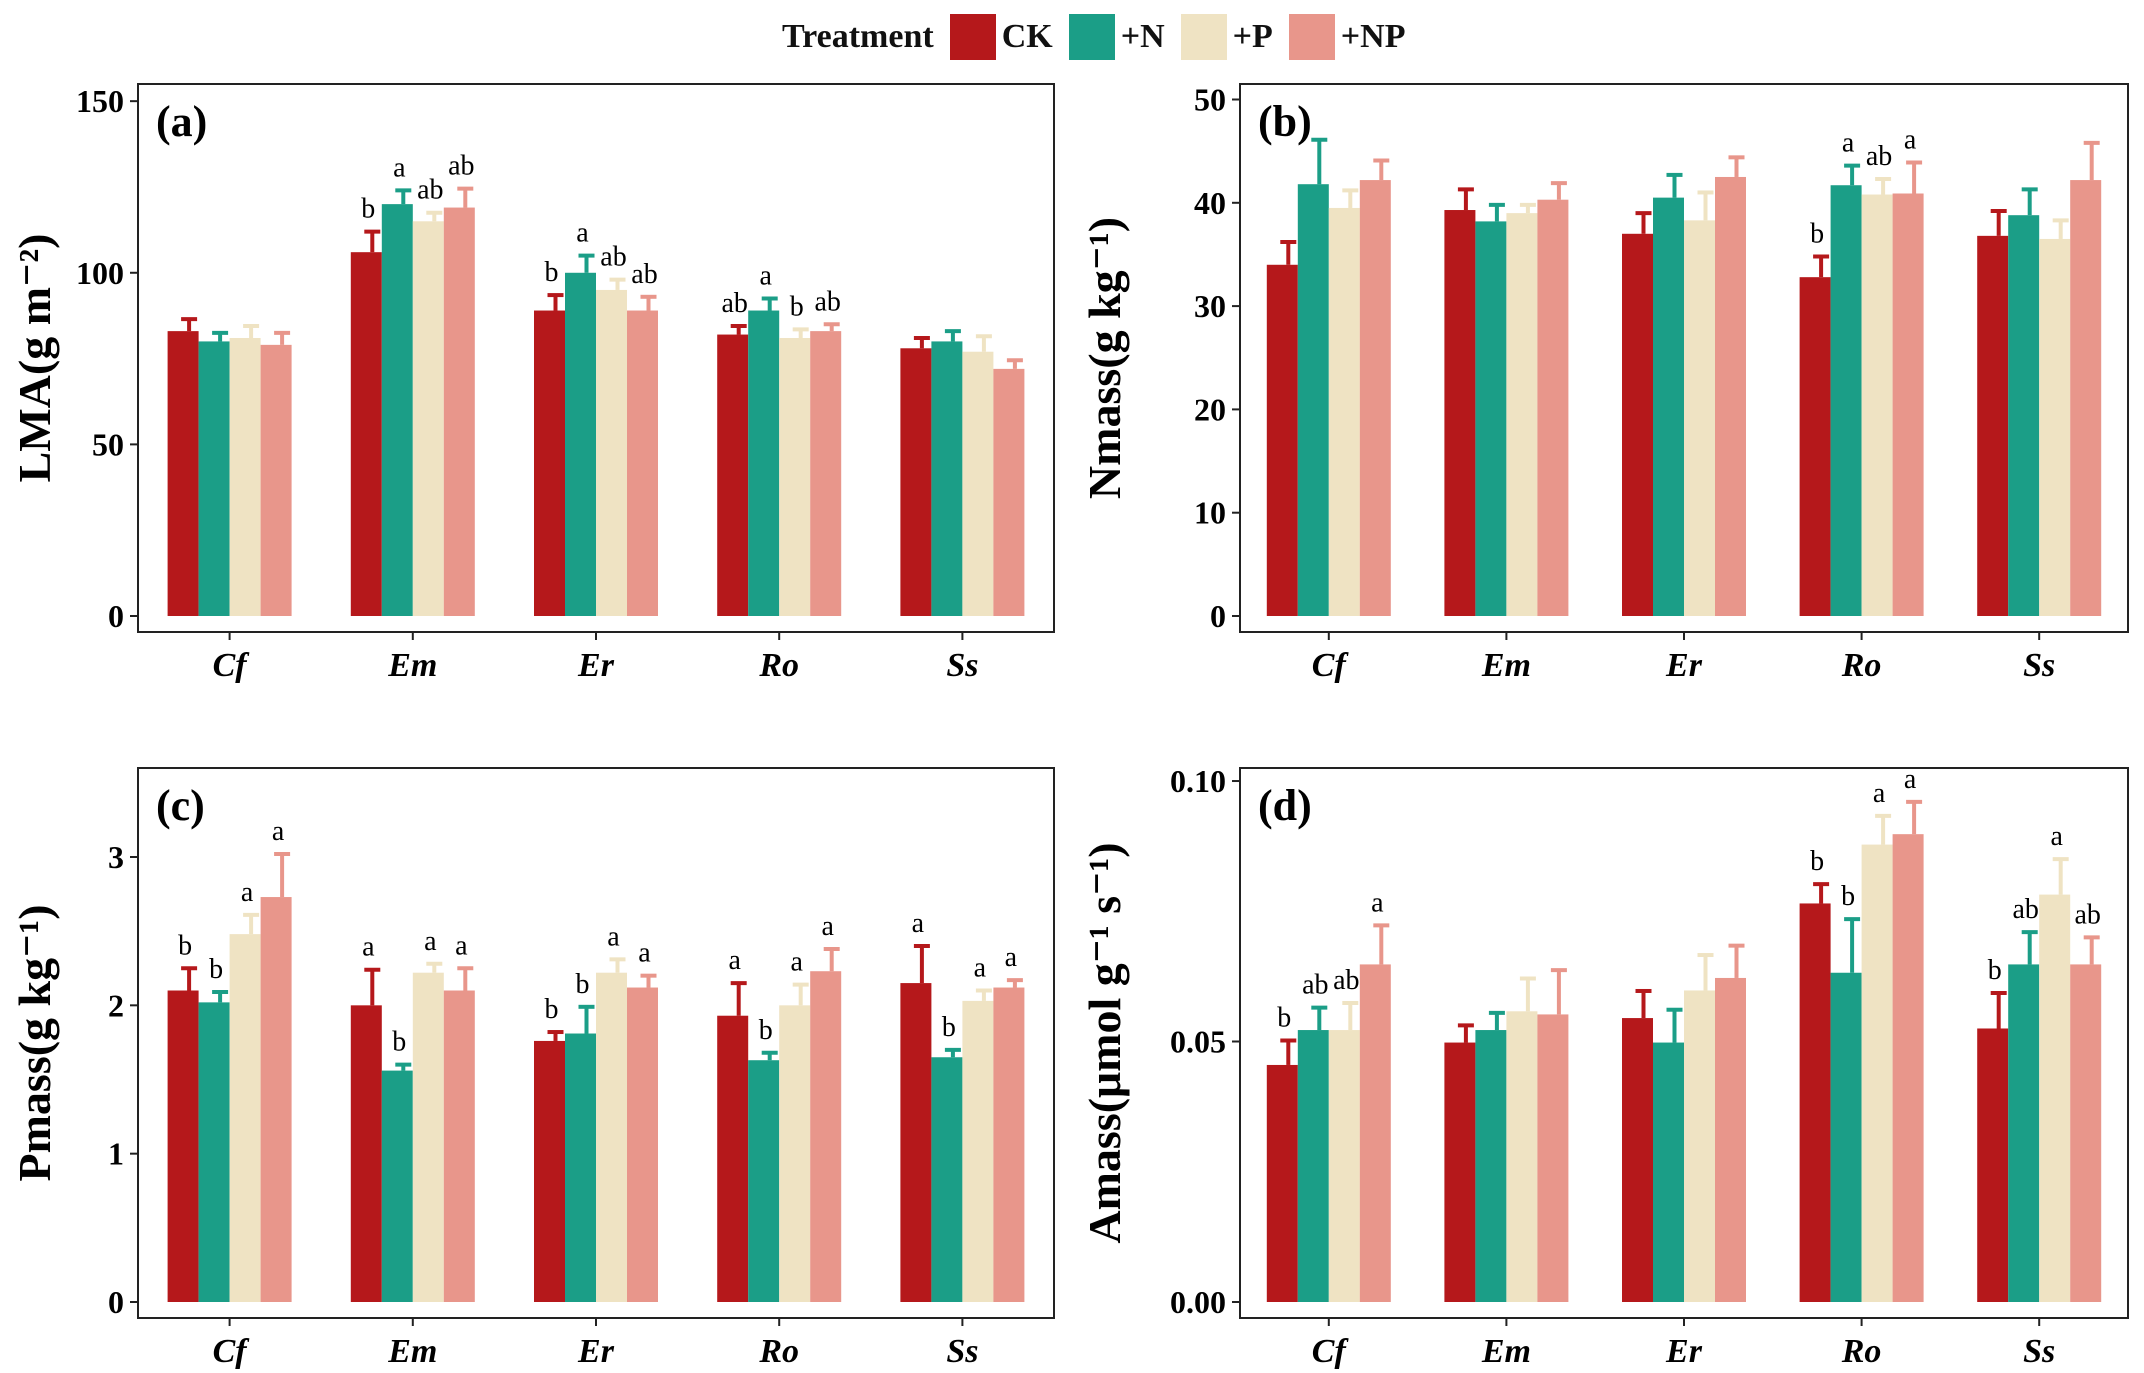 Image resolution: width=2144 pixels, height=1373 pixels. I want to click on legend-swatch-p, so click(1203, 37).